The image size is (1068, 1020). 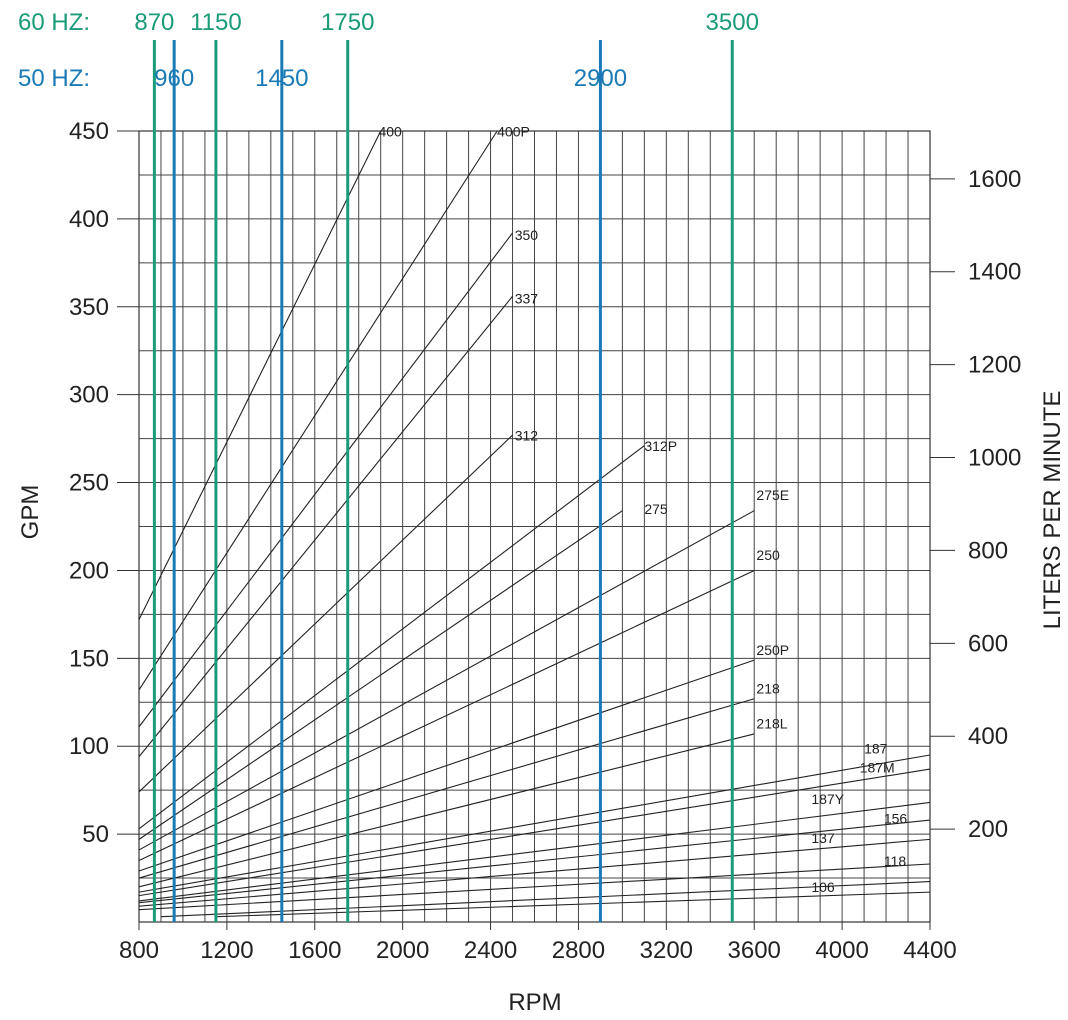 What do you see at coordinates (1052, 510) in the screenshot?
I see `y2-axis-label: LITERS PER MINUTE` at bounding box center [1052, 510].